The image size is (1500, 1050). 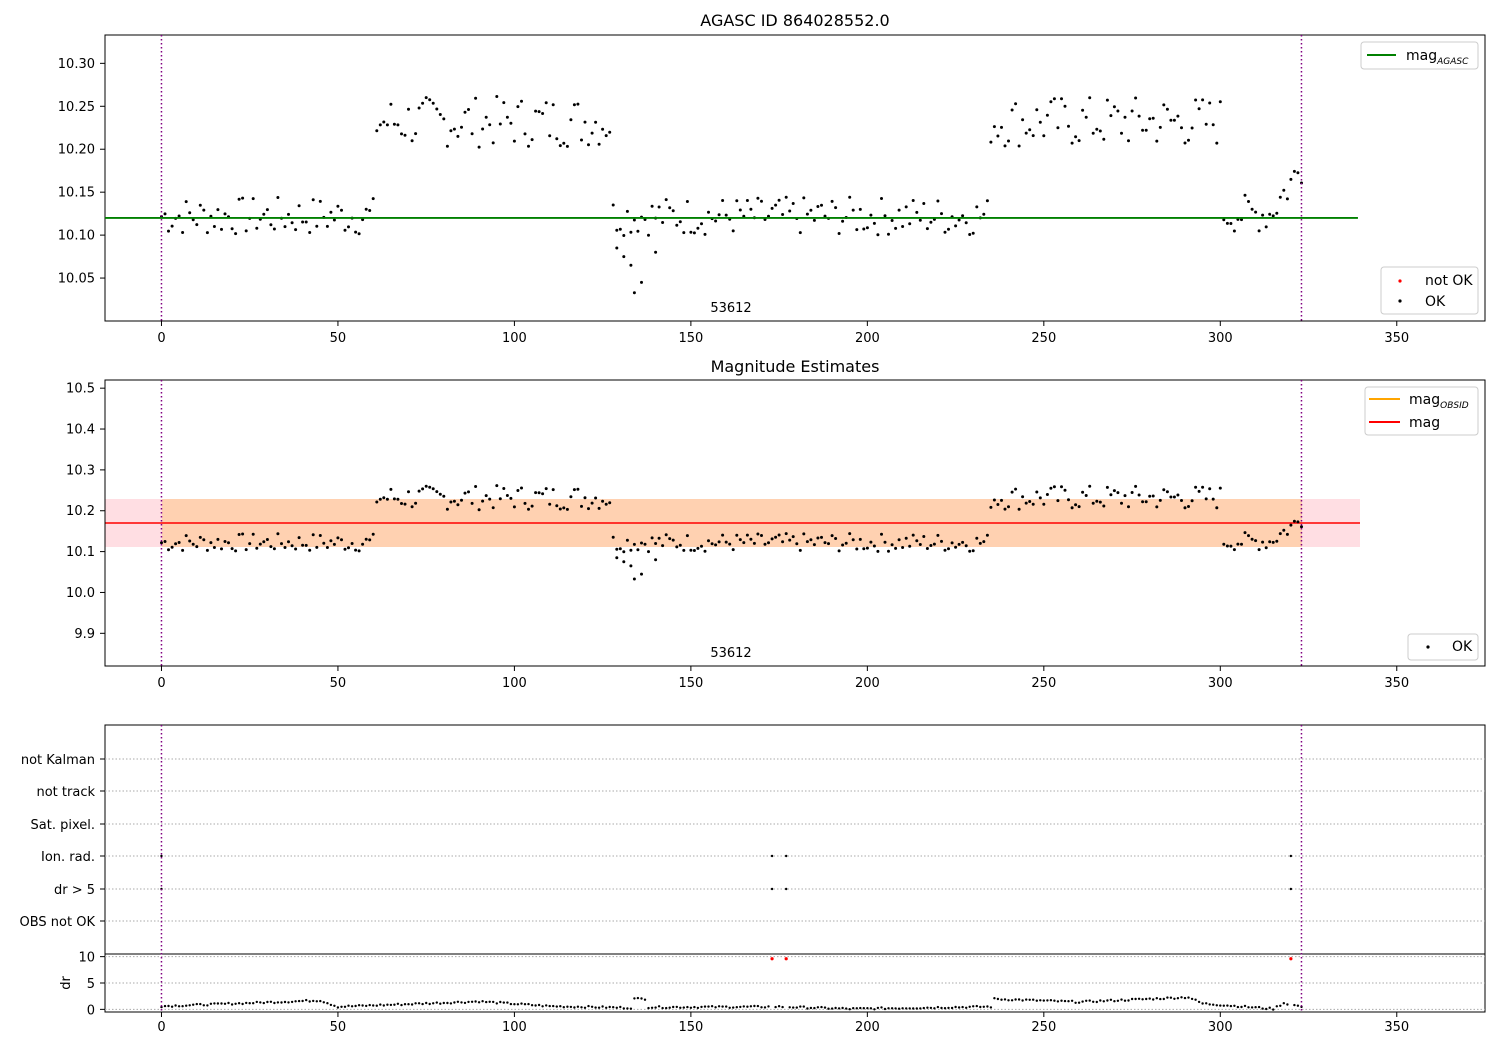 What do you see at coordinates (1421, 411) in the screenshot?
I see `legend-mag: magOBSID mag` at bounding box center [1421, 411].